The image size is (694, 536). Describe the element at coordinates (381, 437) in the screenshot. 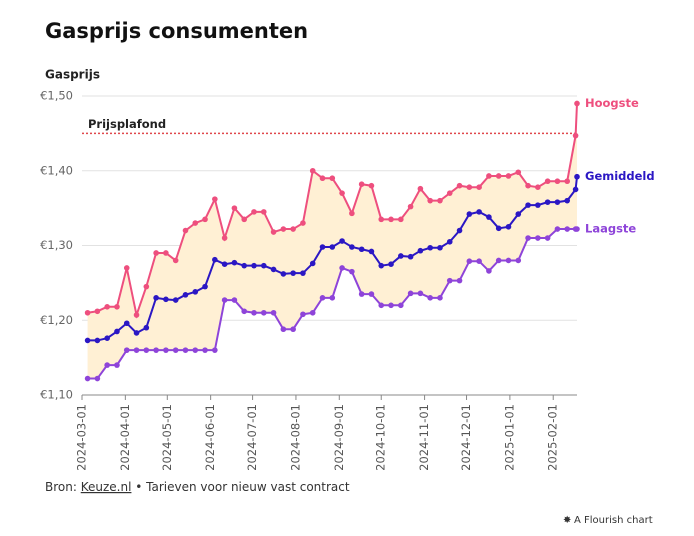

I see `x-tick-label: 2024-10-01` at that location.